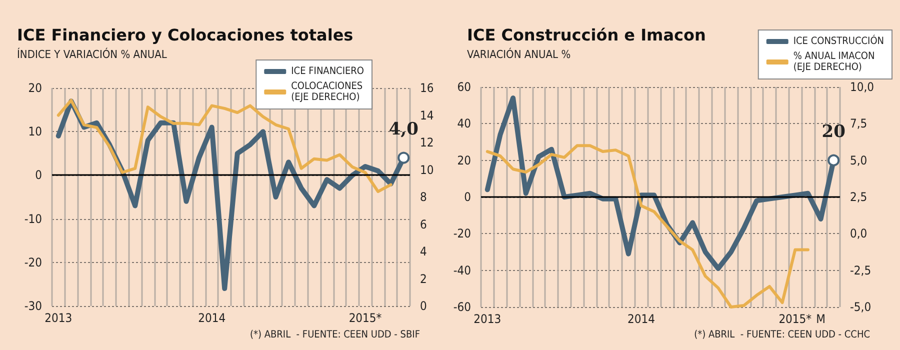 The height and width of the screenshot is (350, 900). What do you see at coordinates (464, 123) in the screenshot?
I see `y-tick-label: 40` at bounding box center [464, 123].